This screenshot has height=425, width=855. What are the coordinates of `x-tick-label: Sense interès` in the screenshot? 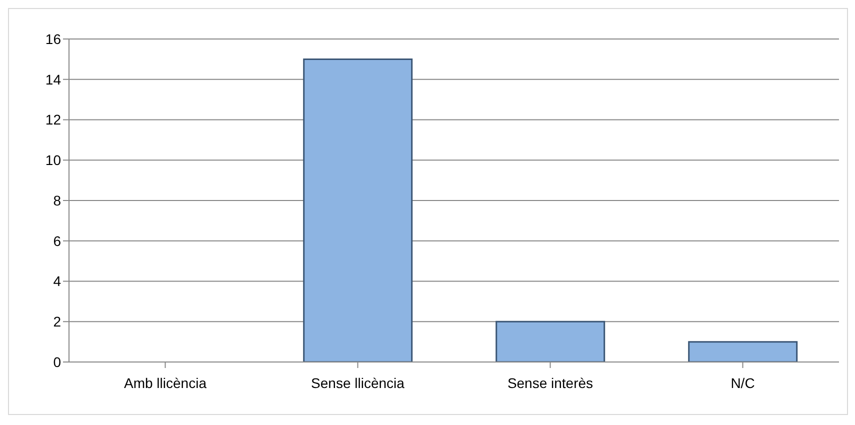 It's located at (550, 382).